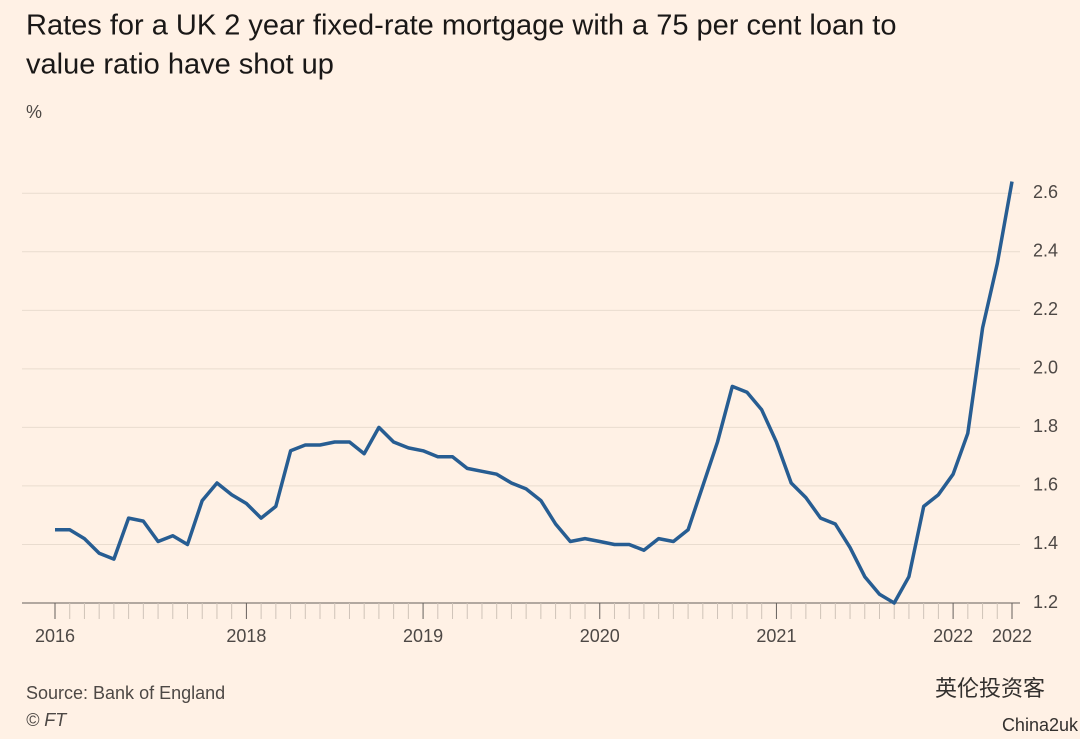 Image resolution: width=1080 pixels, height=739 pixels. What do you see at coordinates (125, 693) in the screenshot?
I see `source: Source: Bank of England` at bounding box center [125, 693].